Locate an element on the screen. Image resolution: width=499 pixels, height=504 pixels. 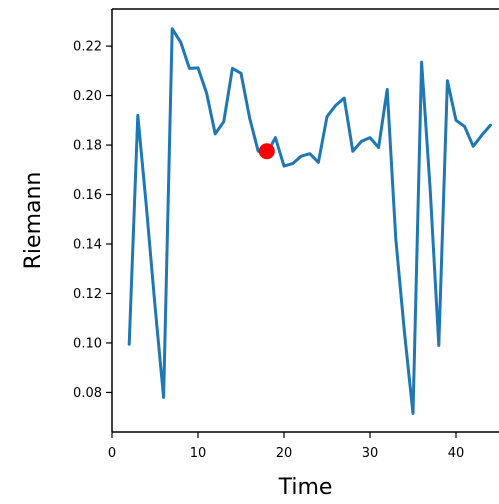
x-tick-label: 40 is located at coordinates (456, 453).